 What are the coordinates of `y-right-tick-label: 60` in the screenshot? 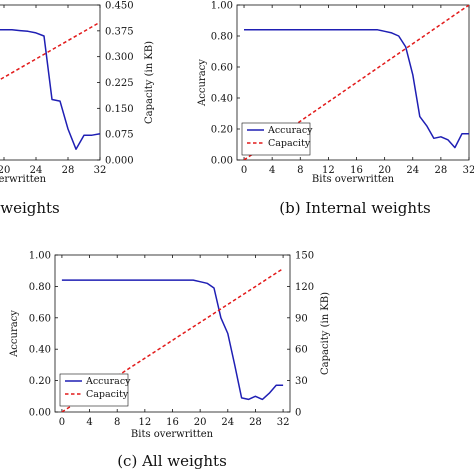 It's located at (301, 350).